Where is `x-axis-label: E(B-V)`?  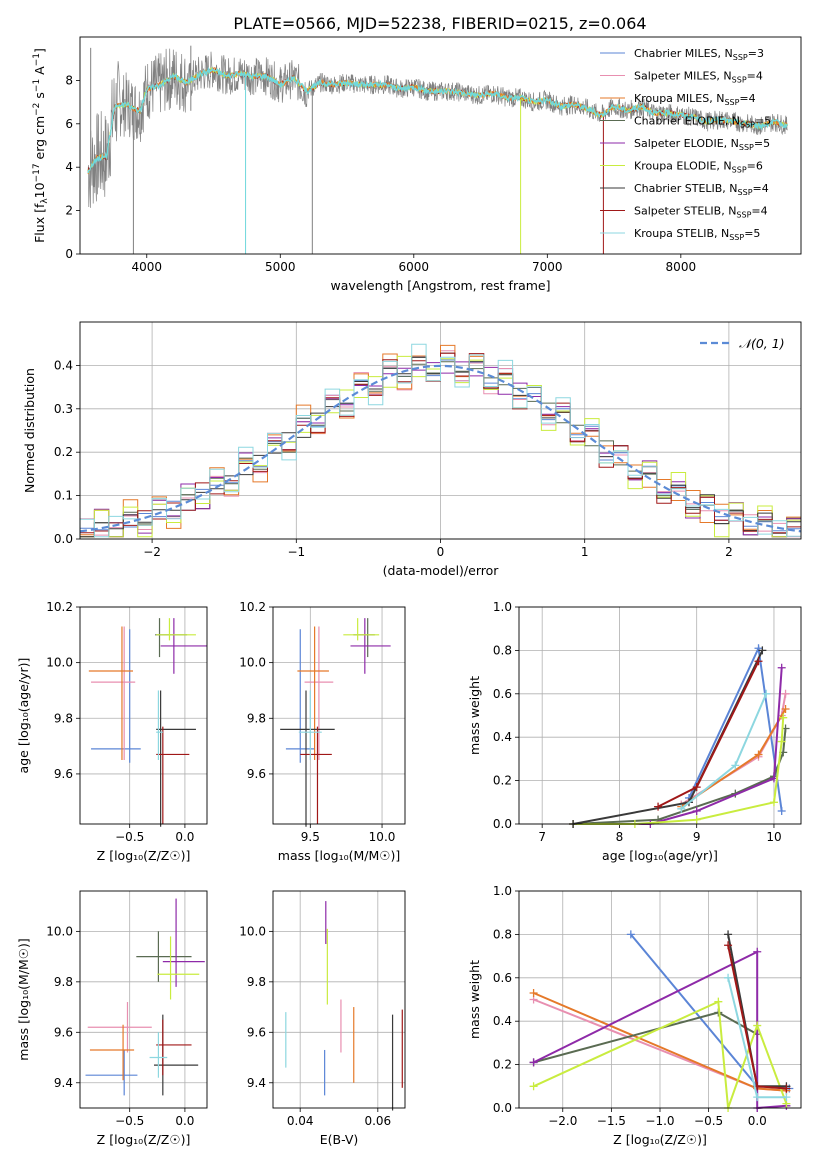 x-axis-label: E(B-V) is located at coordinates (339, 1139).